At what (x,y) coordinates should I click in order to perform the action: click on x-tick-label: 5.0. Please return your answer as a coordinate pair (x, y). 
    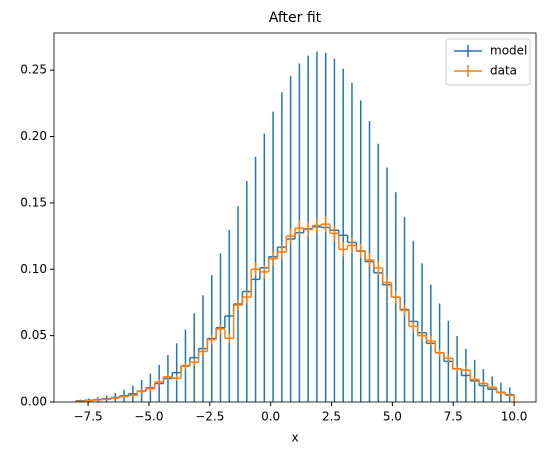
    Looking at the image, I should click on (392, 417).